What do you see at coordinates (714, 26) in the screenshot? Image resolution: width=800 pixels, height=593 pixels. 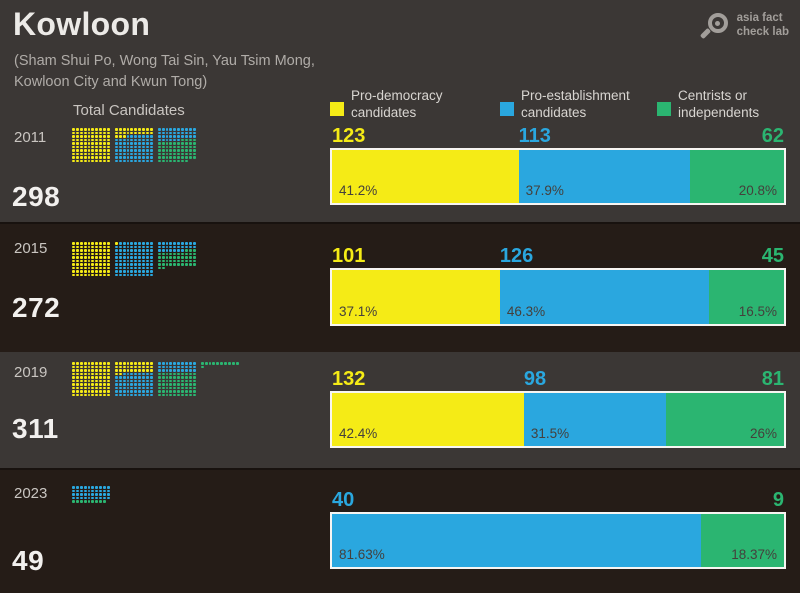 I see `magnifier-icon` at bounding box center [714, 26].